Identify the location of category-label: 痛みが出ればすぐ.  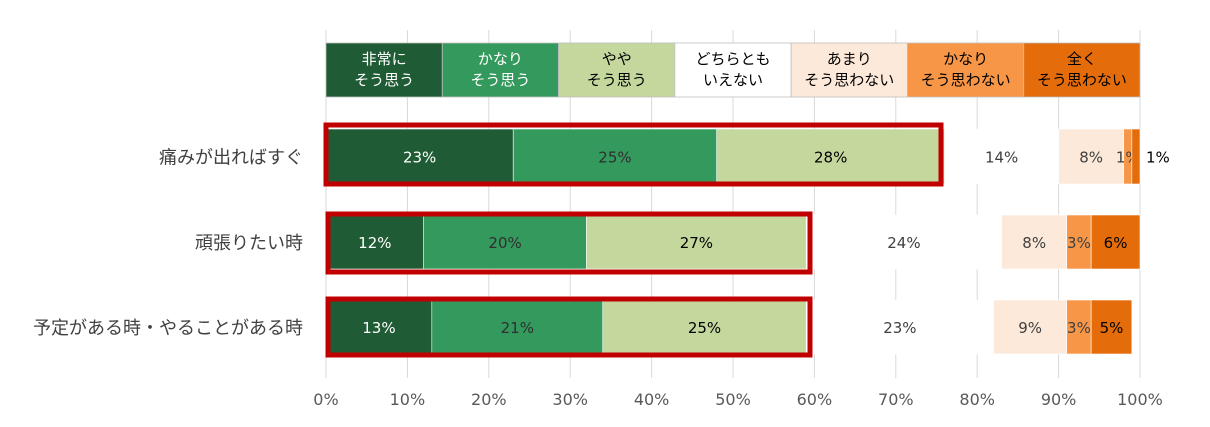
(231, 158).